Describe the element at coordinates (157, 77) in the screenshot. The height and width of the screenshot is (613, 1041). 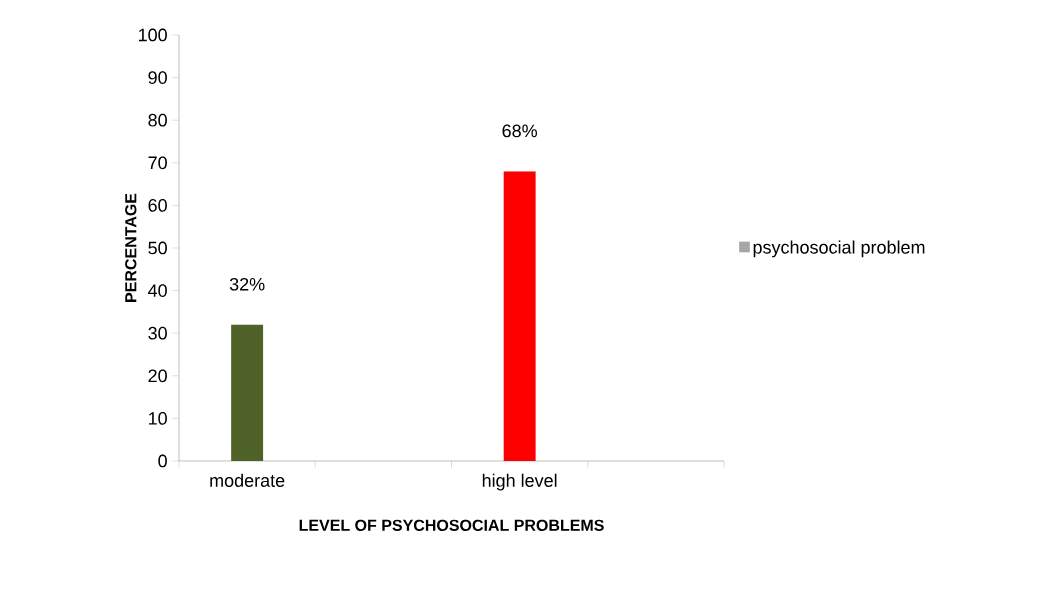
I see `y-tick-label: 90` at that location.